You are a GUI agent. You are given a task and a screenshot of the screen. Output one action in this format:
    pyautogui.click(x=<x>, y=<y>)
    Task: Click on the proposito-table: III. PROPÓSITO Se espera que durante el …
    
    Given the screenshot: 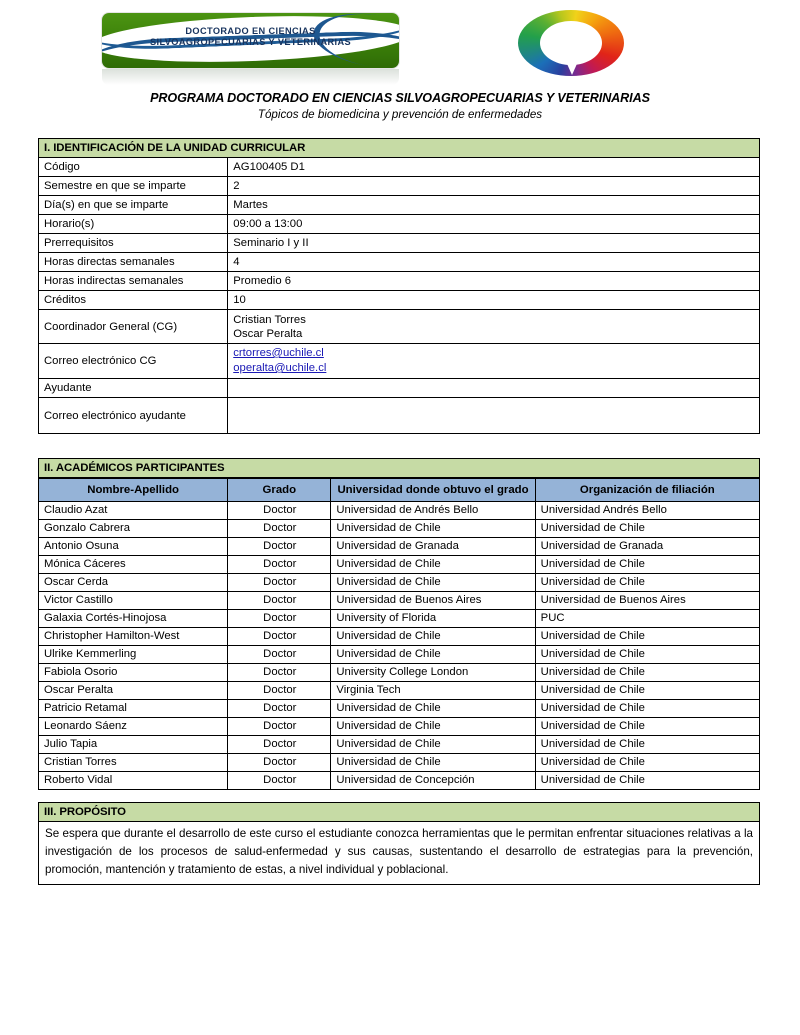 What is the action you would take?
    pyautogui.click(x=399, y=843)
    